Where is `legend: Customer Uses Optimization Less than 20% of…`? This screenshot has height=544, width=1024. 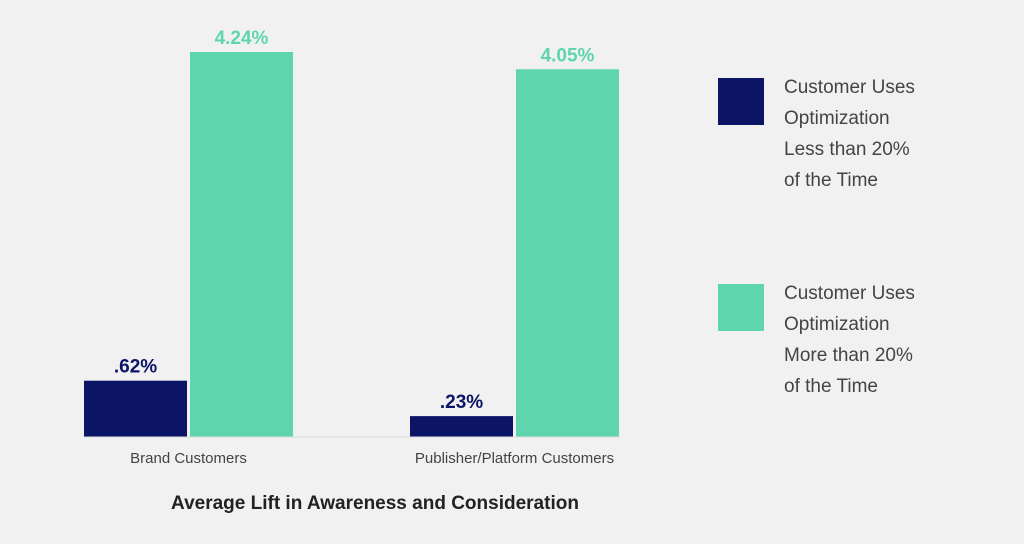
legend: Customer Uses Optimization Less than 20% of… is located at coordinates (816, 237).